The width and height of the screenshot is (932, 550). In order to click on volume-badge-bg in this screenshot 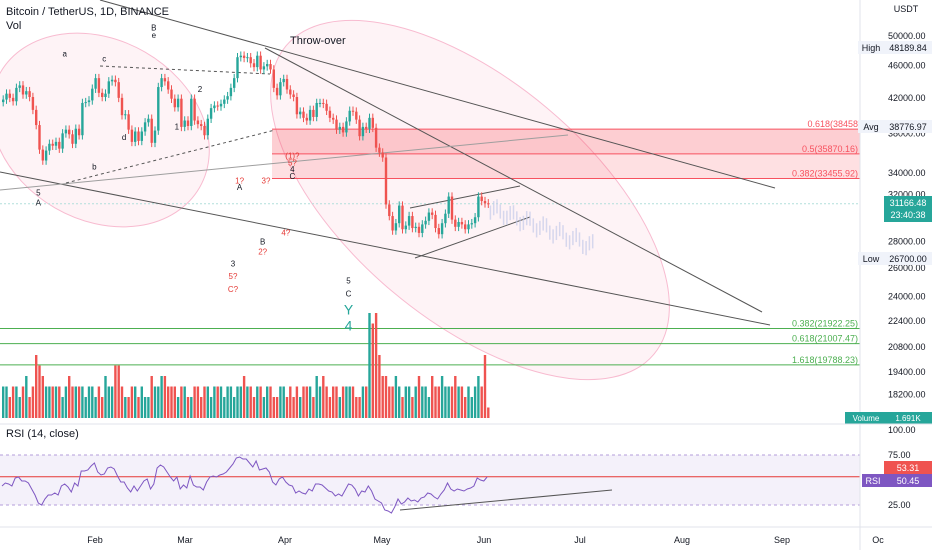, I will do `click(908, 418)`.